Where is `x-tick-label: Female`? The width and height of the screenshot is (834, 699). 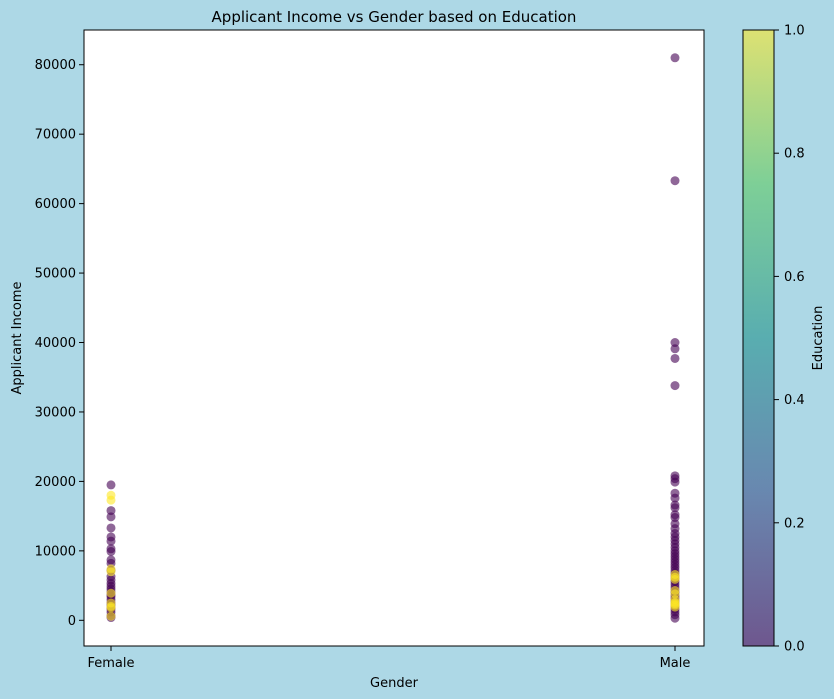 x-tick-label: Female is located at coordinates (110, 663).